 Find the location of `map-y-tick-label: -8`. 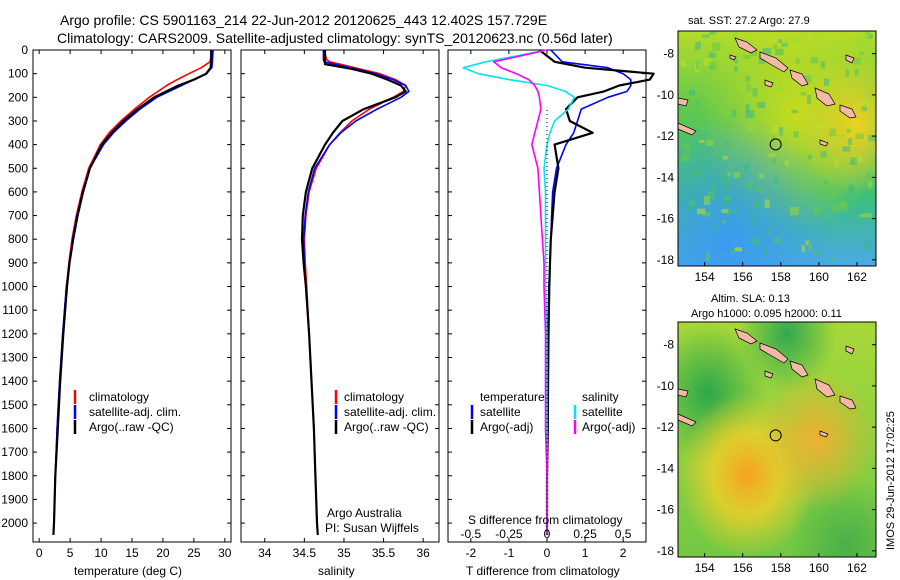

map-y-tick-label: -8 is located at coordinates (668, 345).